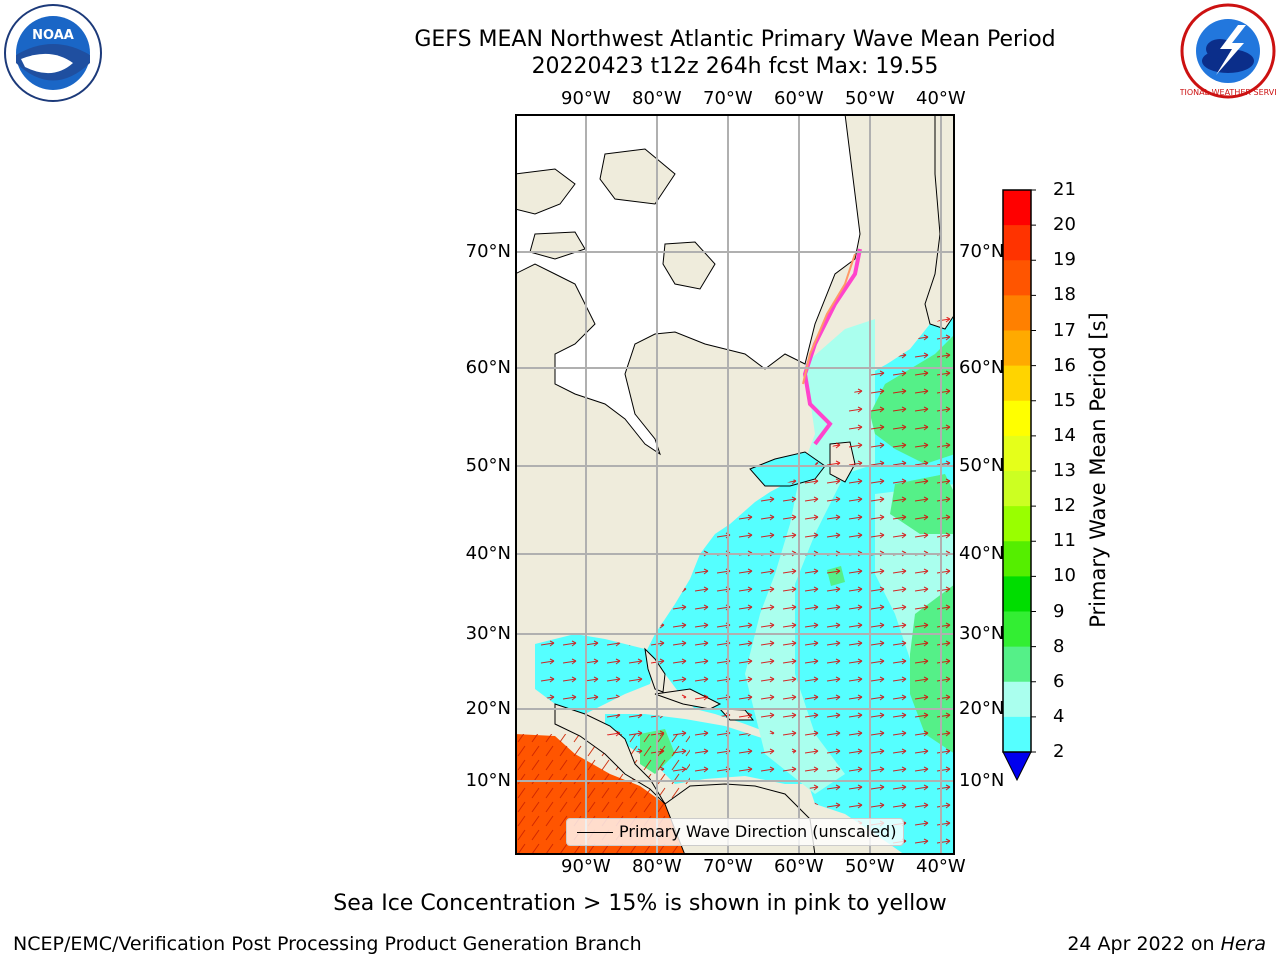 The height and width of the screenshot is (960, 1280). I want to click on colorbar-tick-label: 10, so click(1064, 576).